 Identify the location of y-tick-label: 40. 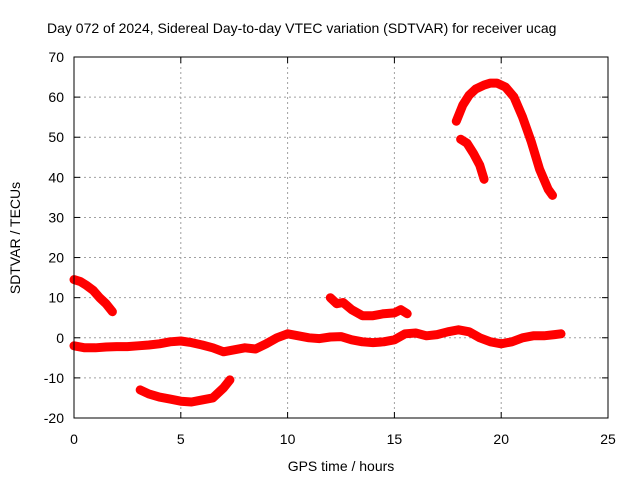
(56, 177).